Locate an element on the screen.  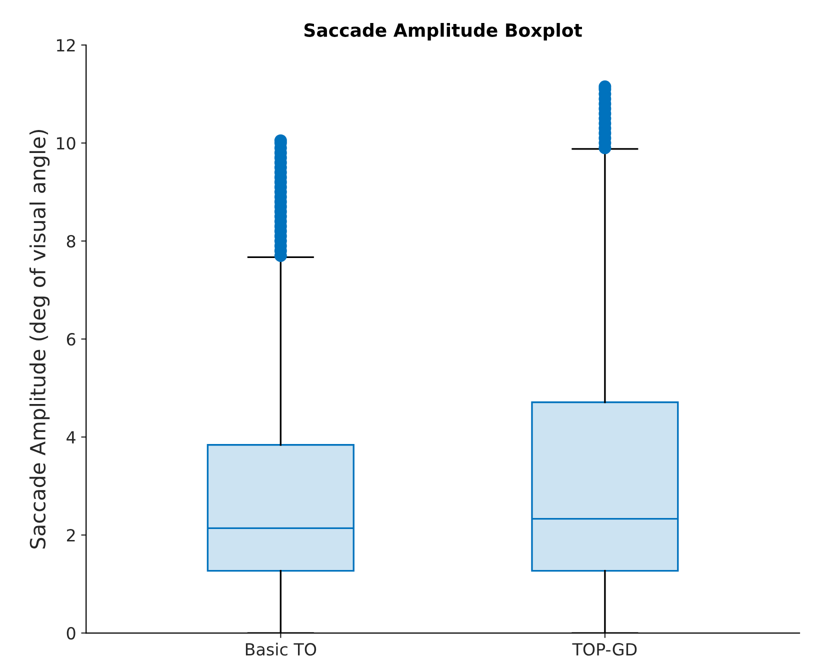
y-tick-label: 0 is located at coordinates (71, 633).